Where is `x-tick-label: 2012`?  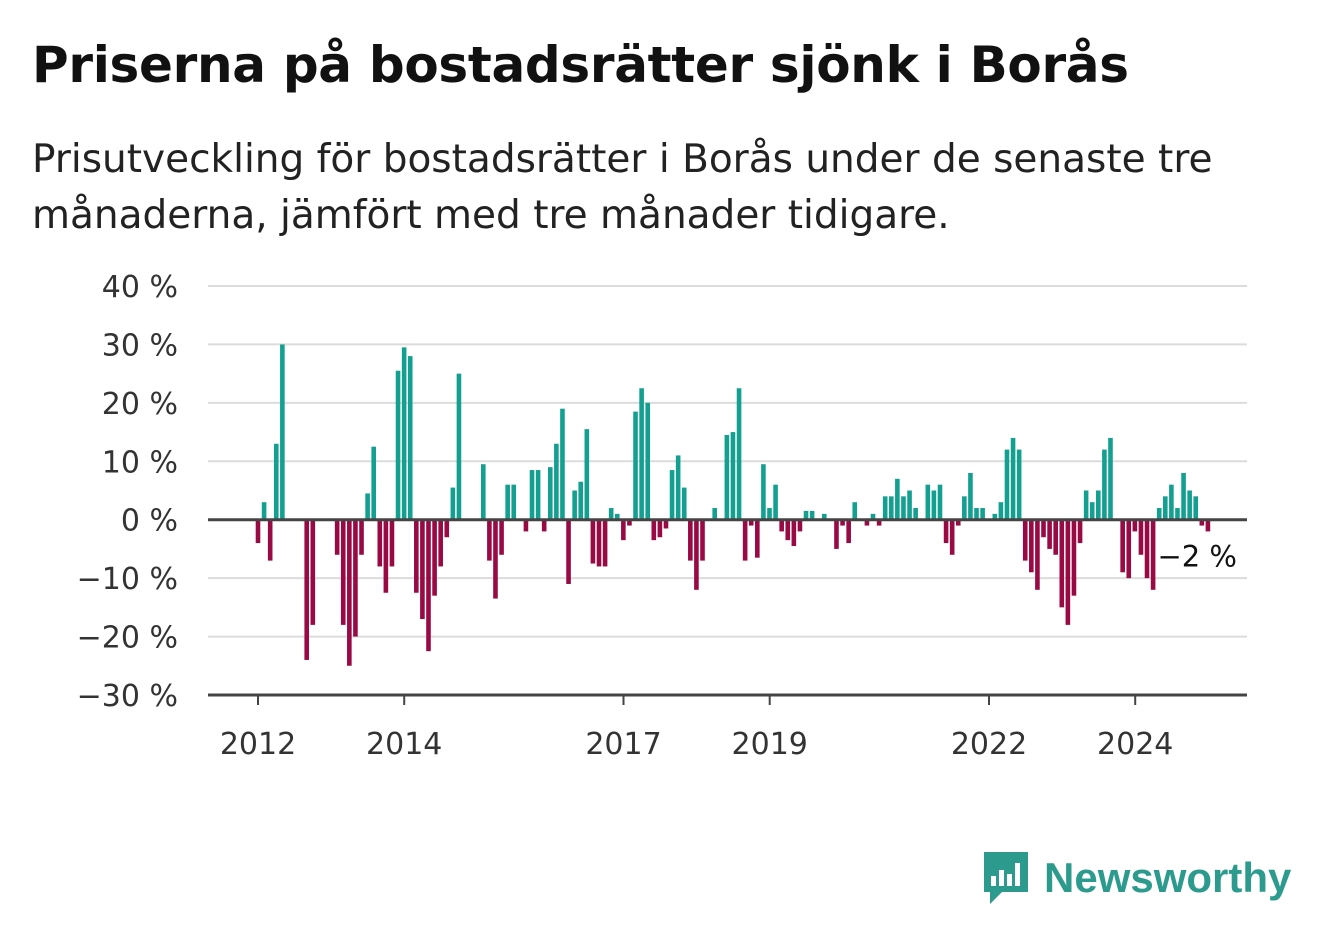
x-tick-label: 2012 is located at coordinates (258, 744).